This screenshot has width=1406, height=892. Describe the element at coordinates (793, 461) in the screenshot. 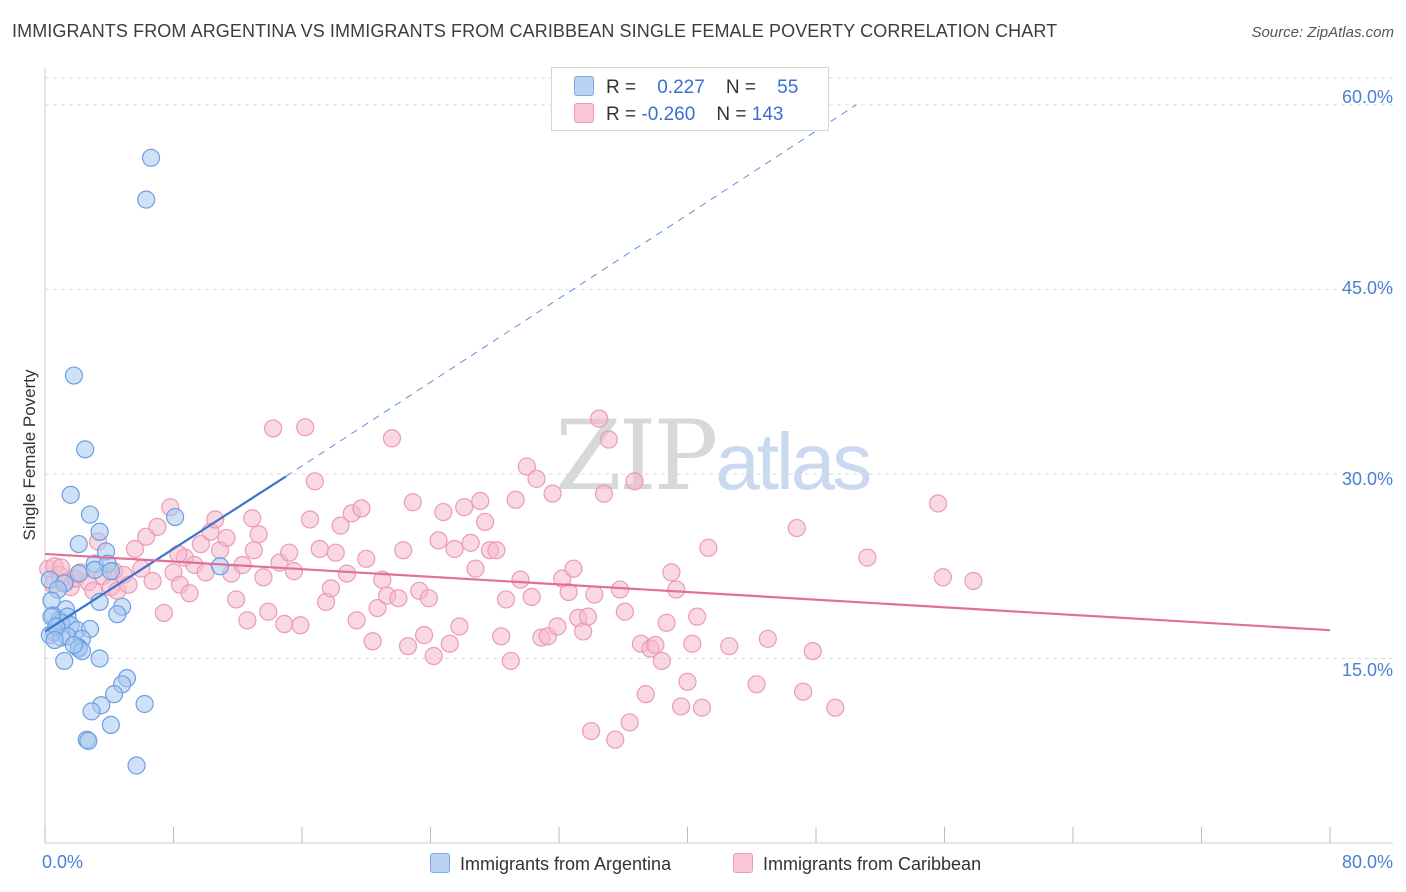

I see `watermark-atlas: atlas` at that location.